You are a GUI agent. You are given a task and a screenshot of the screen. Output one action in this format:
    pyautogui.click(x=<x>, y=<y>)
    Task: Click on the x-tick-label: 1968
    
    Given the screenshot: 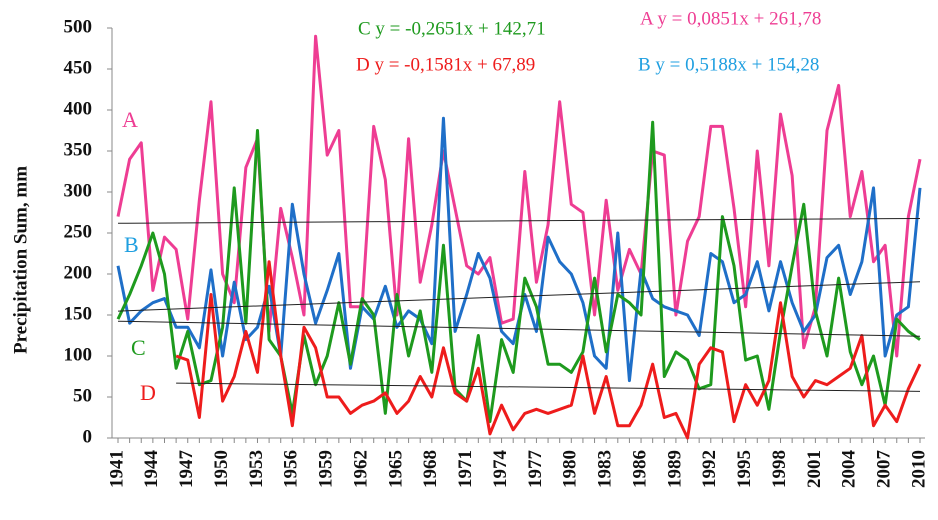 What is the action you would take?
    pyautogui.click(x=430, y=469)
    